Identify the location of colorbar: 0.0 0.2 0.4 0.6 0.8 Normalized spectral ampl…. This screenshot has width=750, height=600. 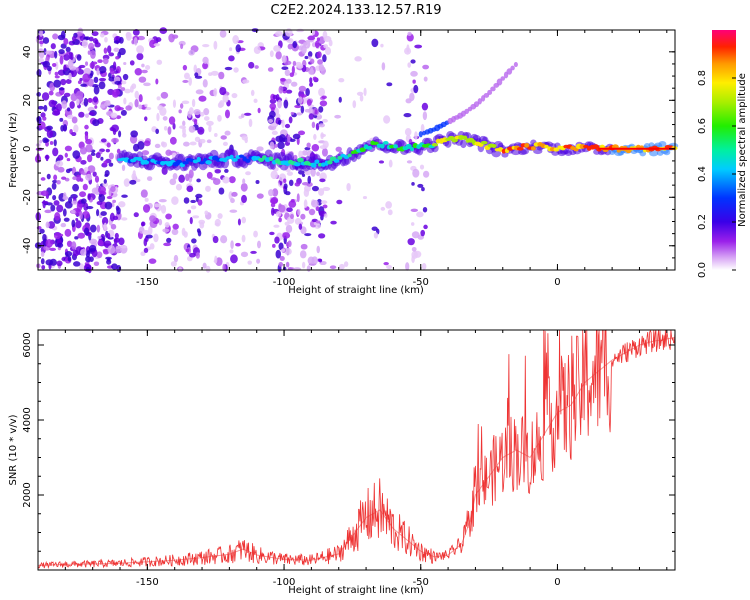
(722, 154).